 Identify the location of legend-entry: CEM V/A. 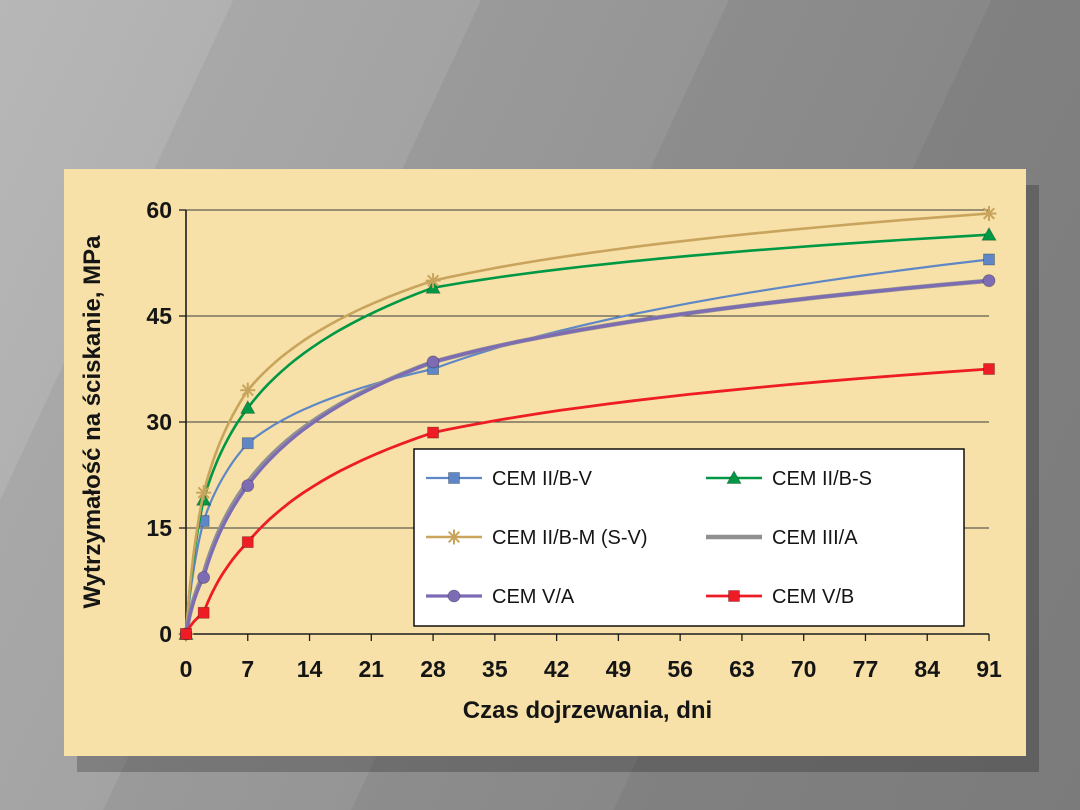
(500, 597).